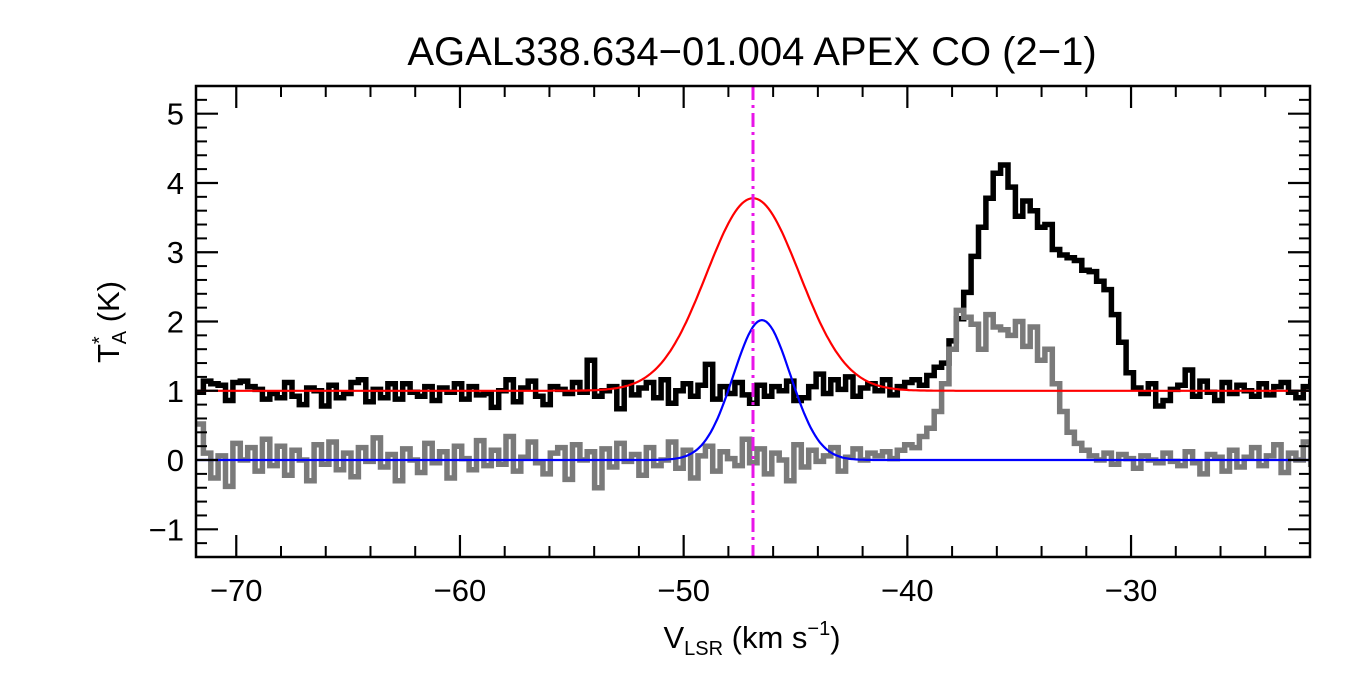 This screenshot has width=1350, height=675. Describe the element at coordinates (175, 114) in the screenshot. I see `y-tick-label: 5` at that location.